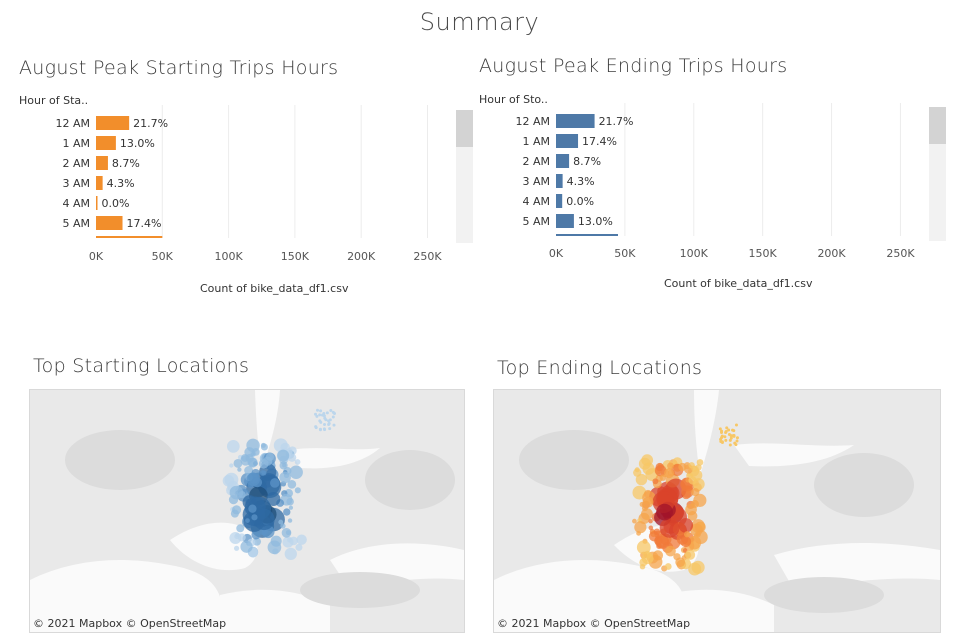  What do you see at coordinates (116, 203) in the screenshot?
I see `data-label: 0.0%` at bounding box center [116, 203].